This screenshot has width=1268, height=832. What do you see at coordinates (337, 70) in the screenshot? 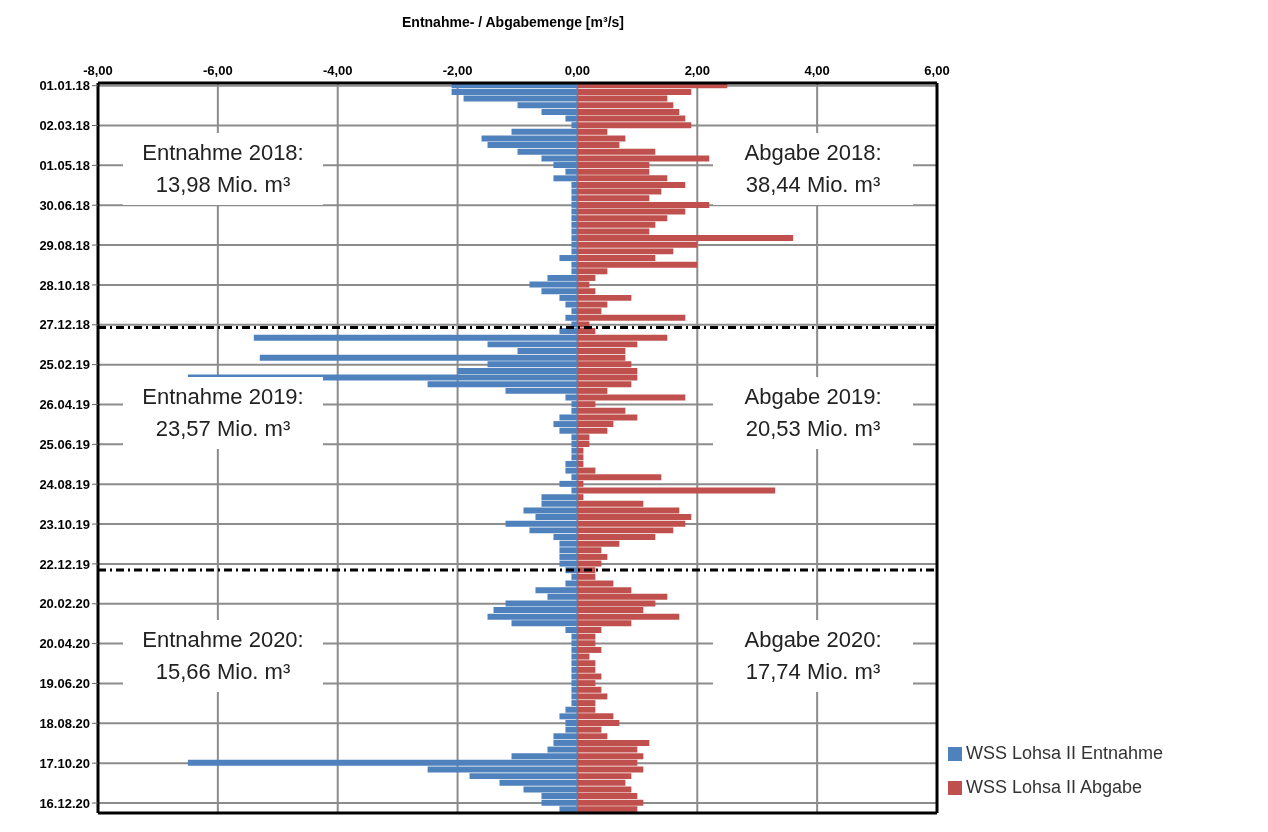
I see `x-tick-label: -4,00` at bounding box center [337, 70].